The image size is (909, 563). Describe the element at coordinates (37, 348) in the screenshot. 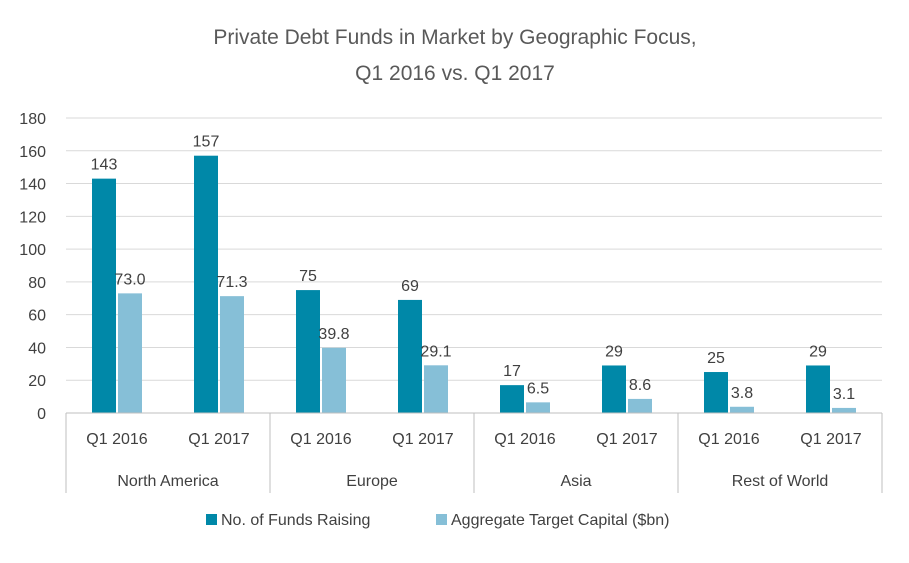

I see `y-tick-label: 40` at that location.